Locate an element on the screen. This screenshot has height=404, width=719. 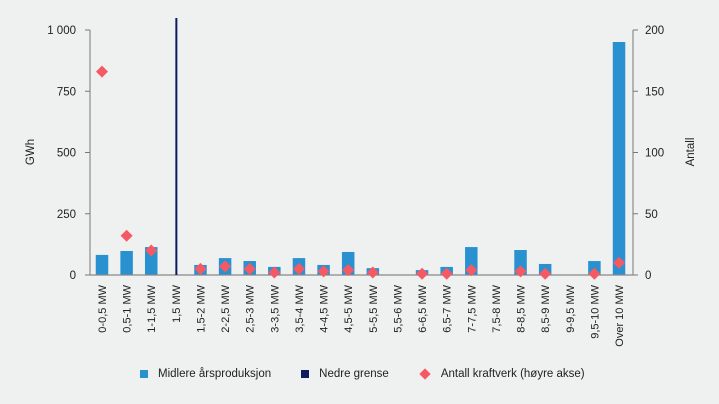
x-tick-label: 9,5-10 MW is located at coordinates (595, 311).